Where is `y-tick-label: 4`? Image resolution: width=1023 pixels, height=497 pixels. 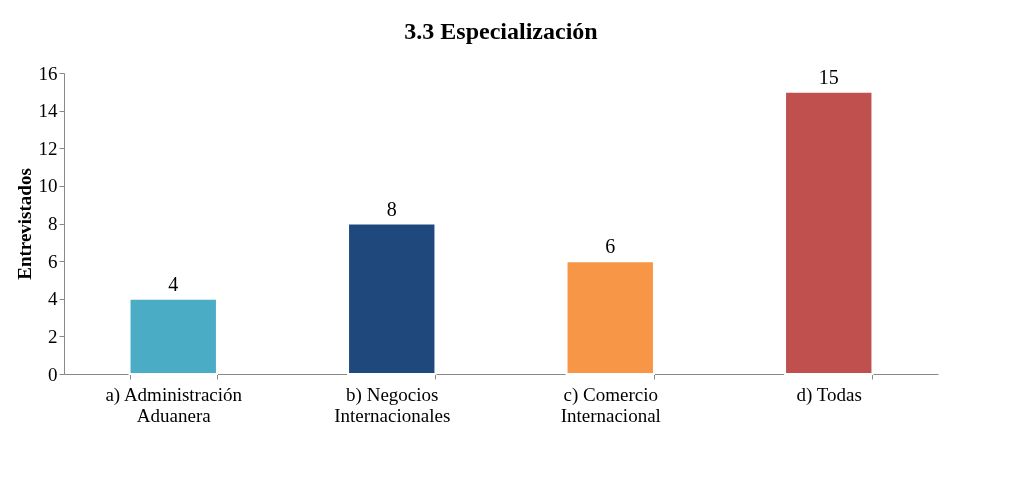
y-tick-label: 4 is located at coordinates (53, 299).